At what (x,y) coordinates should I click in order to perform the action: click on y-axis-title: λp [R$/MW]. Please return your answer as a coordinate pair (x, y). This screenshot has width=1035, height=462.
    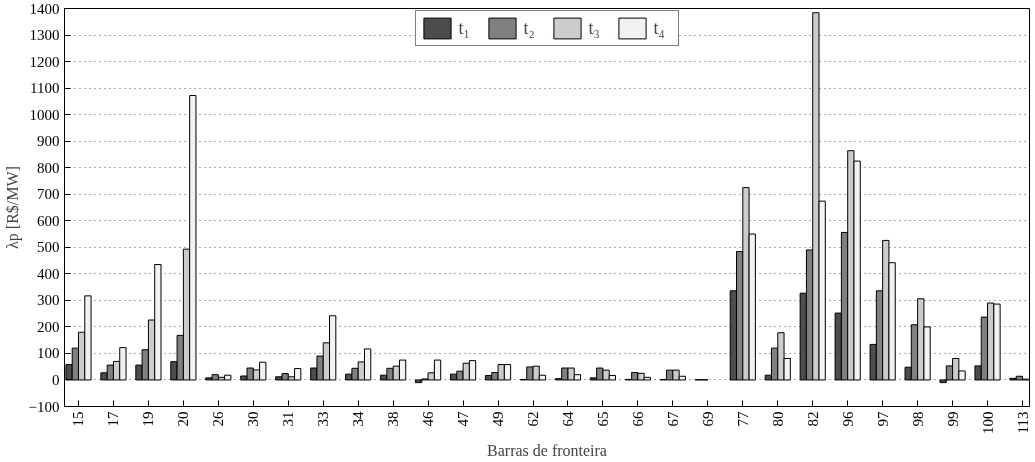
    Looking at the image, I should click on (12, 207).